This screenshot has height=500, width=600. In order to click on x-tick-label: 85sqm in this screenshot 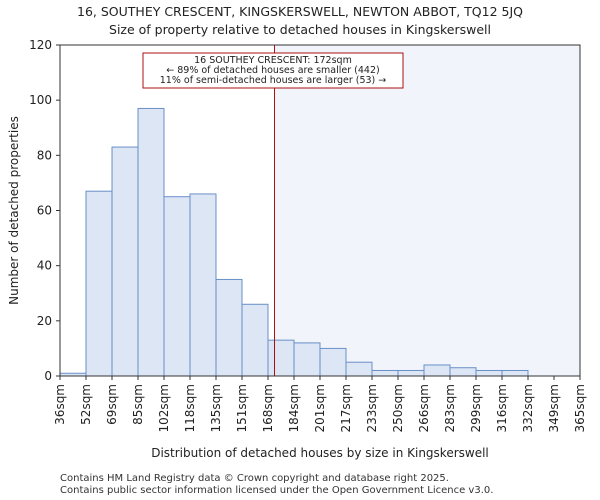, I will do `click(138, 404)`.